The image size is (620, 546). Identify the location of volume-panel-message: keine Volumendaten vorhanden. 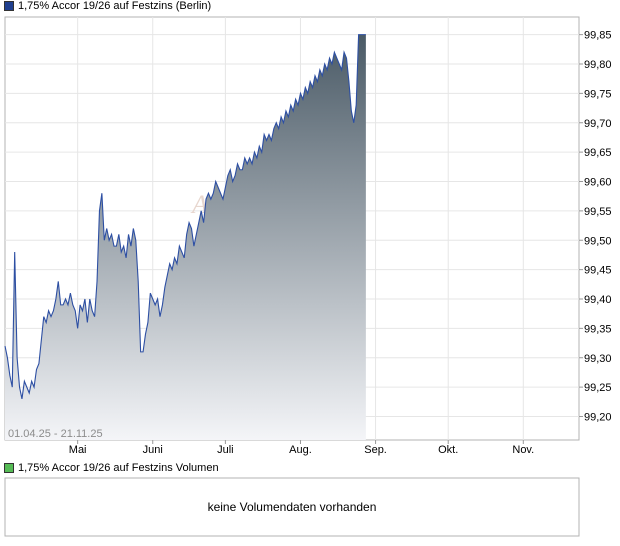
(292, 507).